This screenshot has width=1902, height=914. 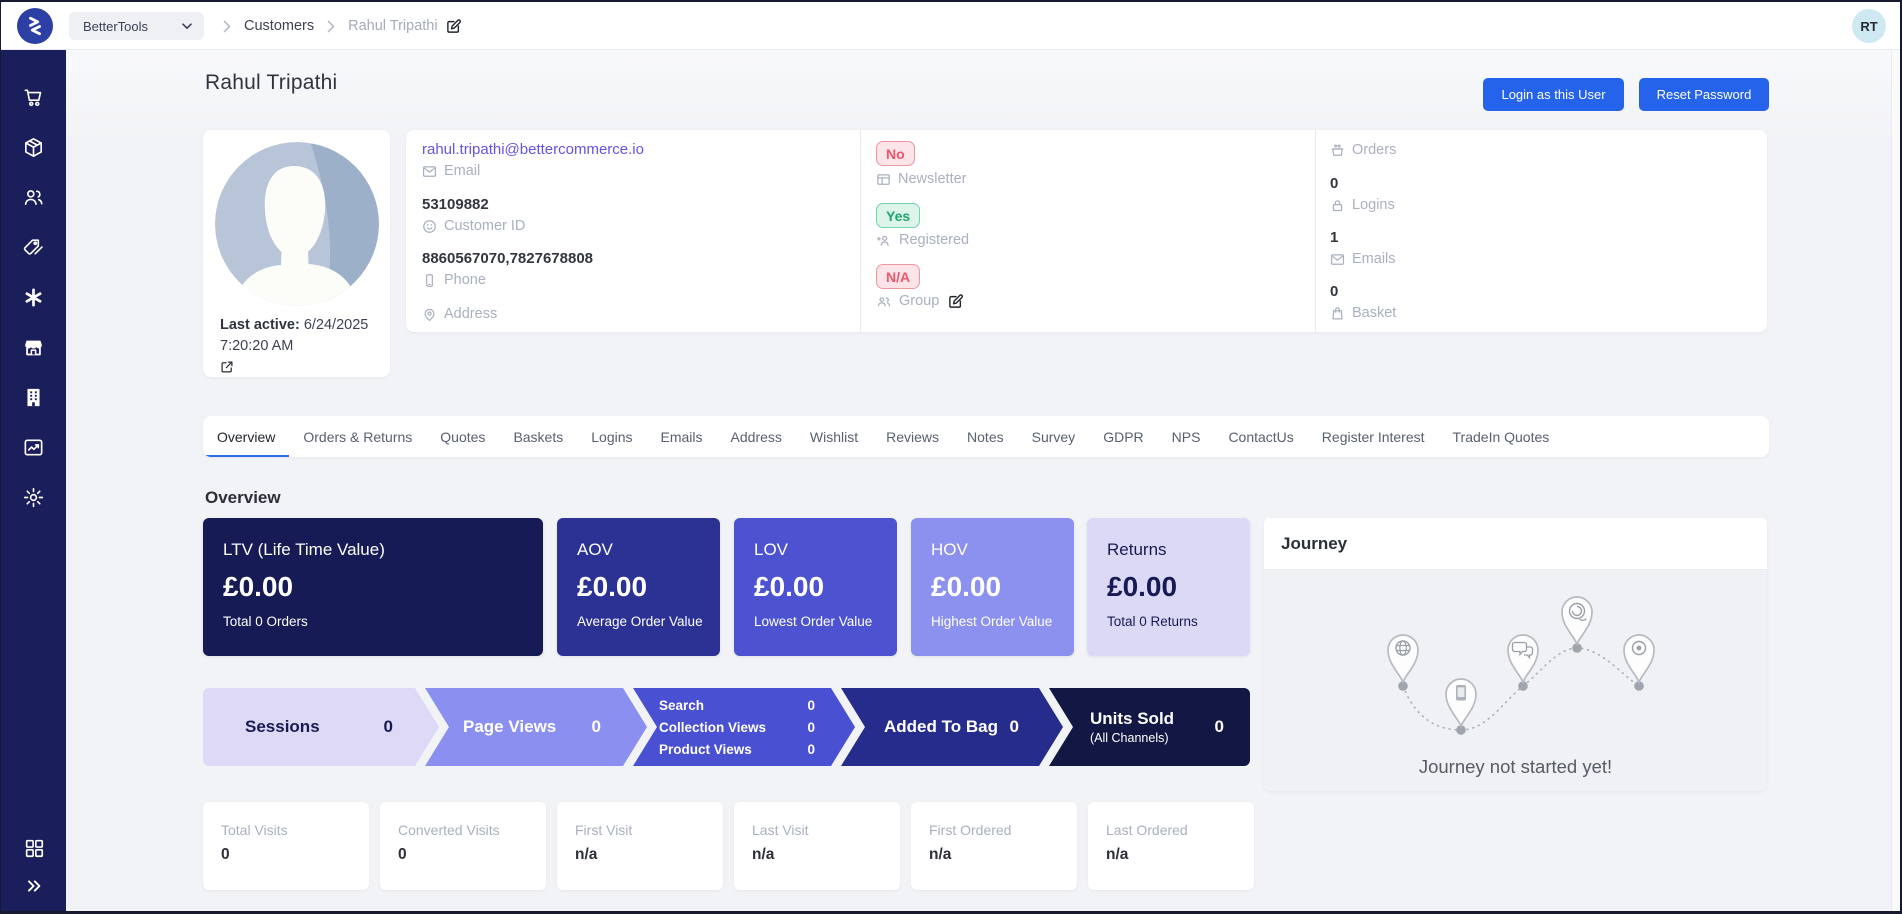 I want to click on tab-survey: Survey, so click(x=1053, y=436).